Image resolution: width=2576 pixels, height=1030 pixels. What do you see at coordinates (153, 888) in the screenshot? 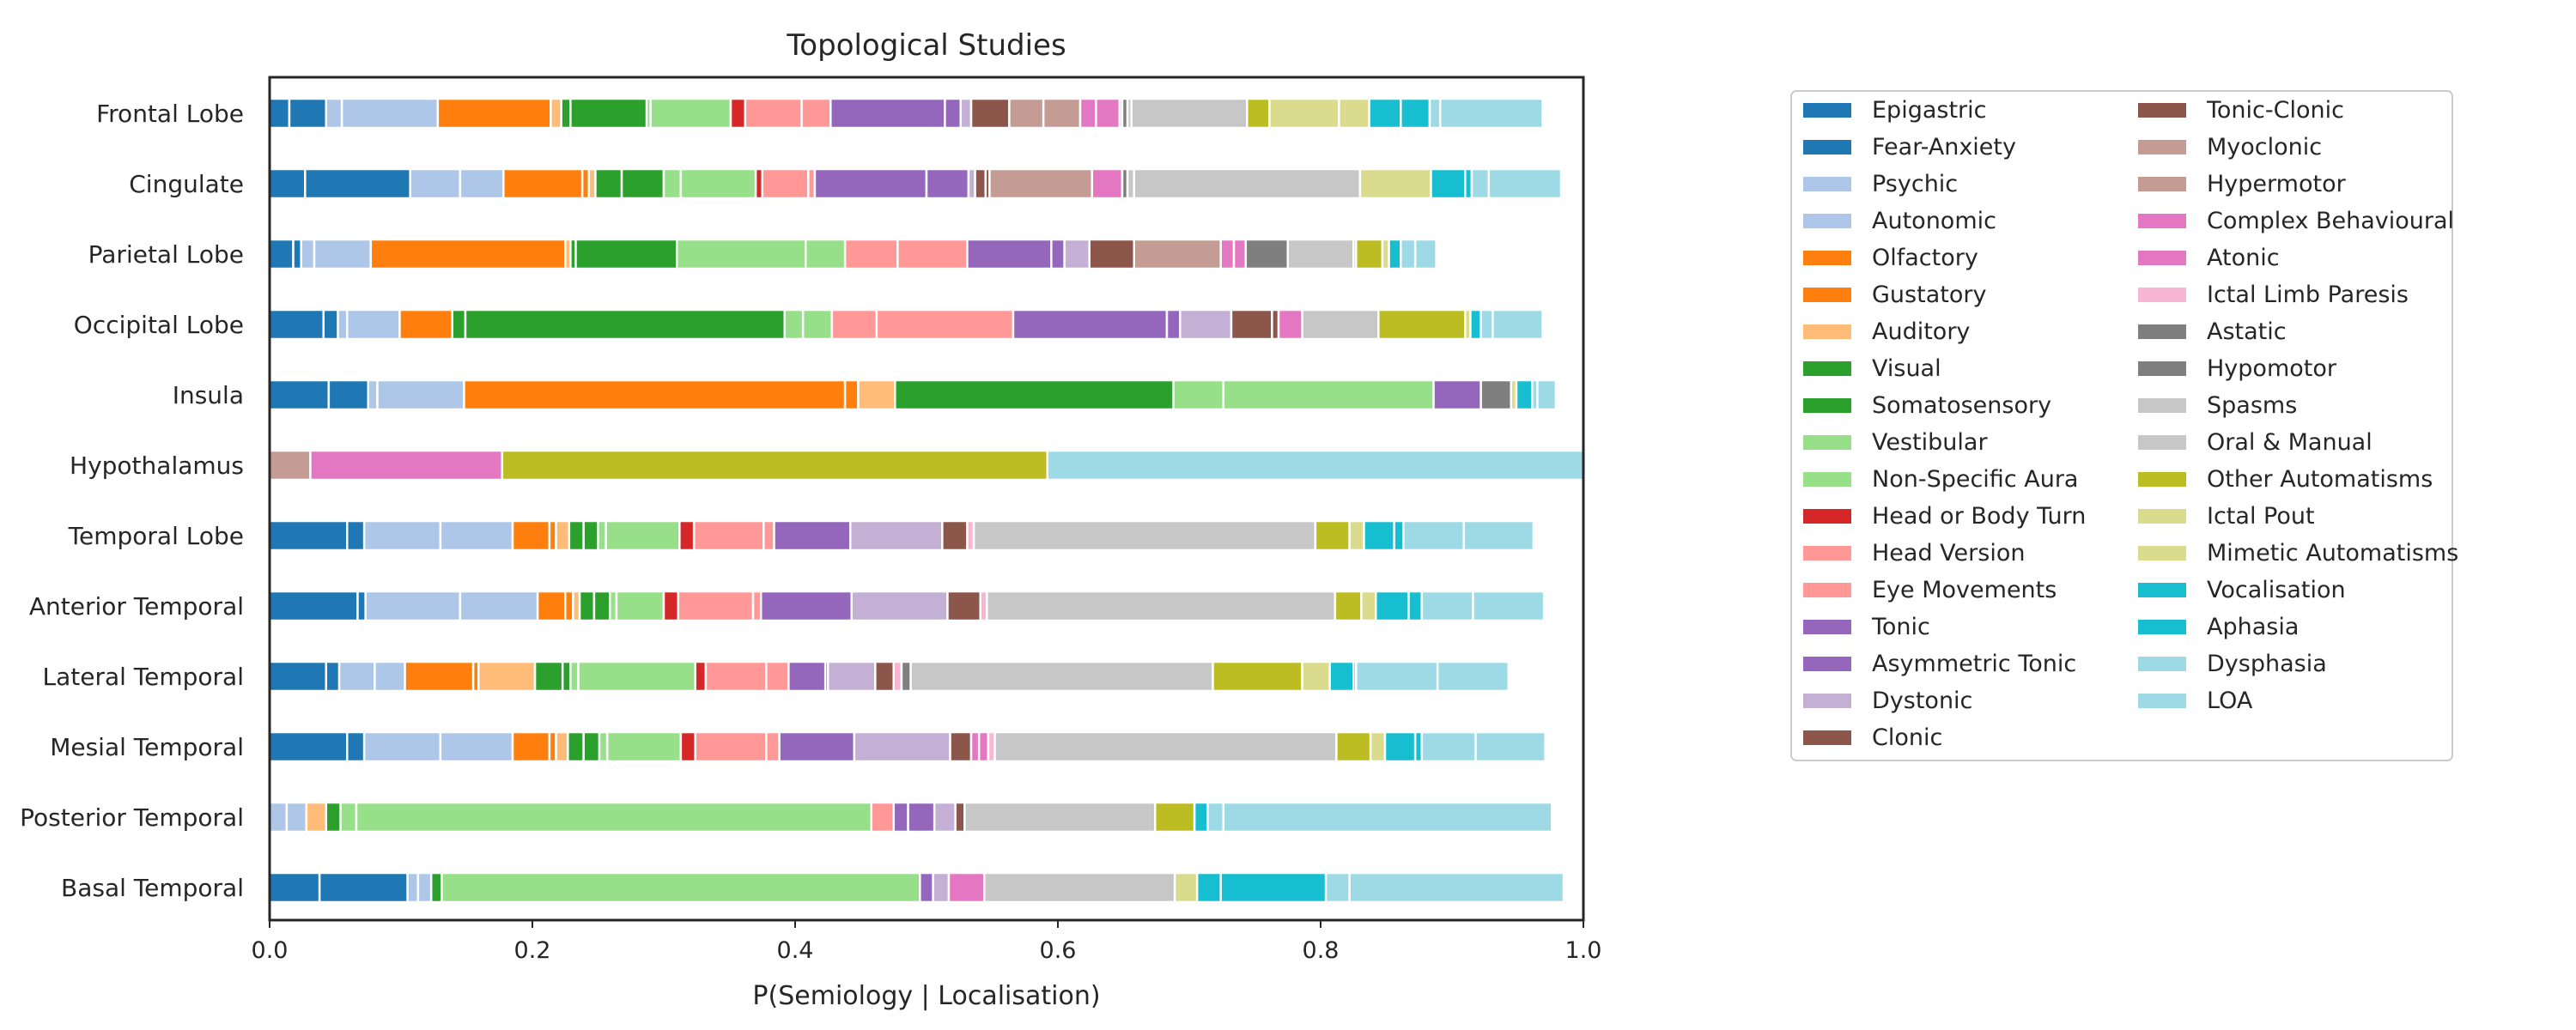
I see `category-label: Basal Temporal` at bounding box center [153, 888].